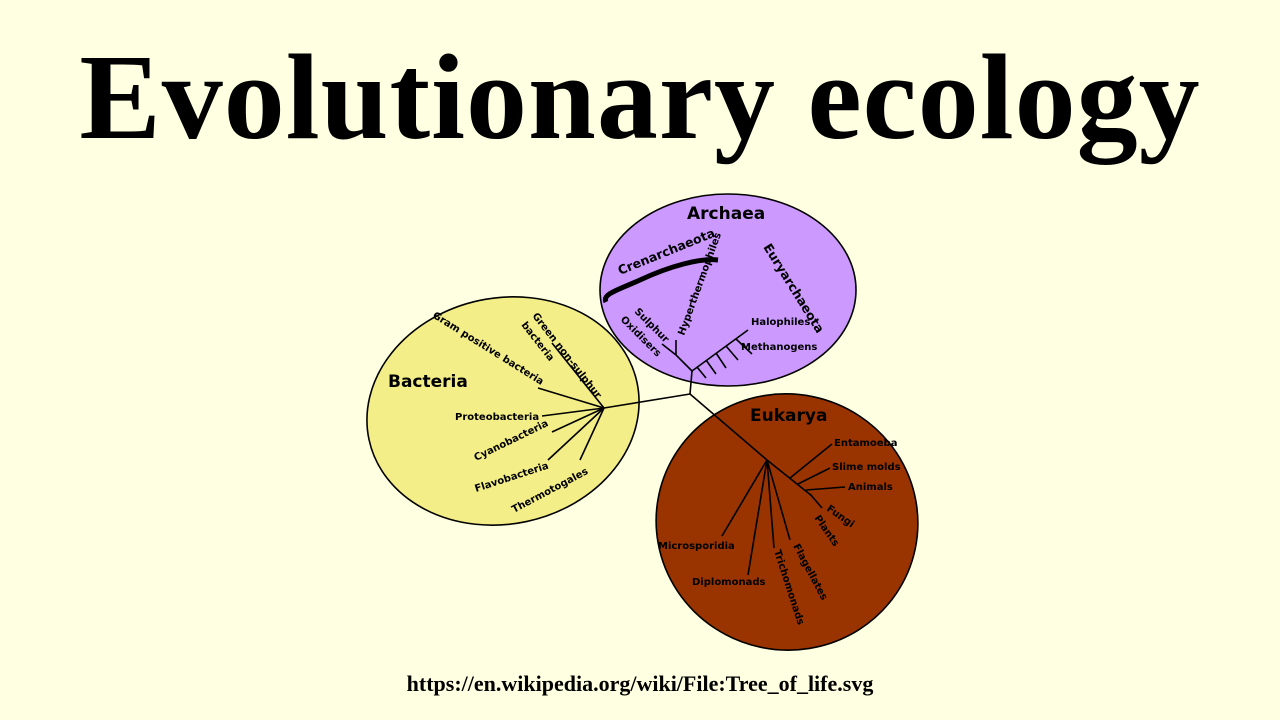 The height and width of the screenshot is (720, 1280). Describe the element at coordinates (780, 322) in the screenshot. I see `halophiles-label: Halophiles` at that location.